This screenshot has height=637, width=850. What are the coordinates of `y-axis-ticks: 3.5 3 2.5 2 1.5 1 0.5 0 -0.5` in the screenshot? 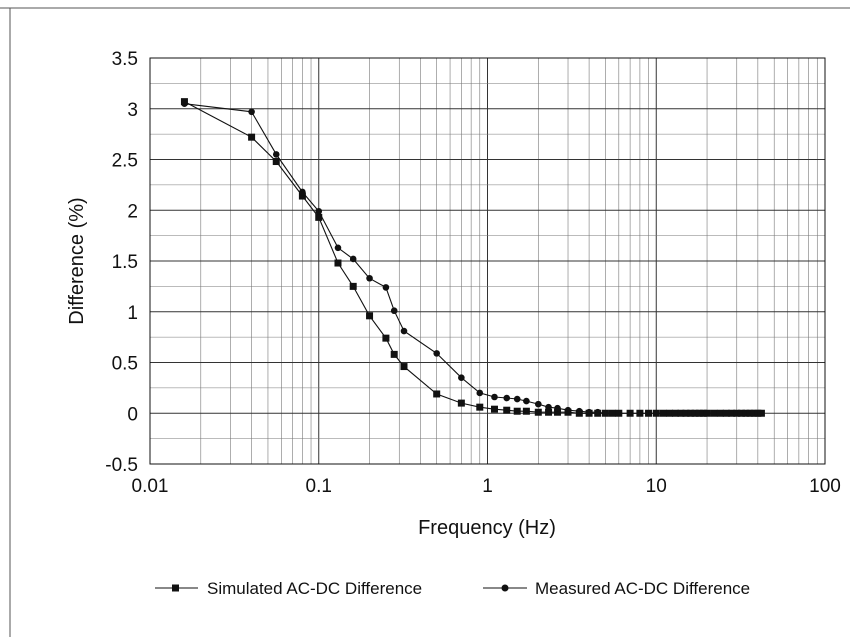 It's located at (121, 262).